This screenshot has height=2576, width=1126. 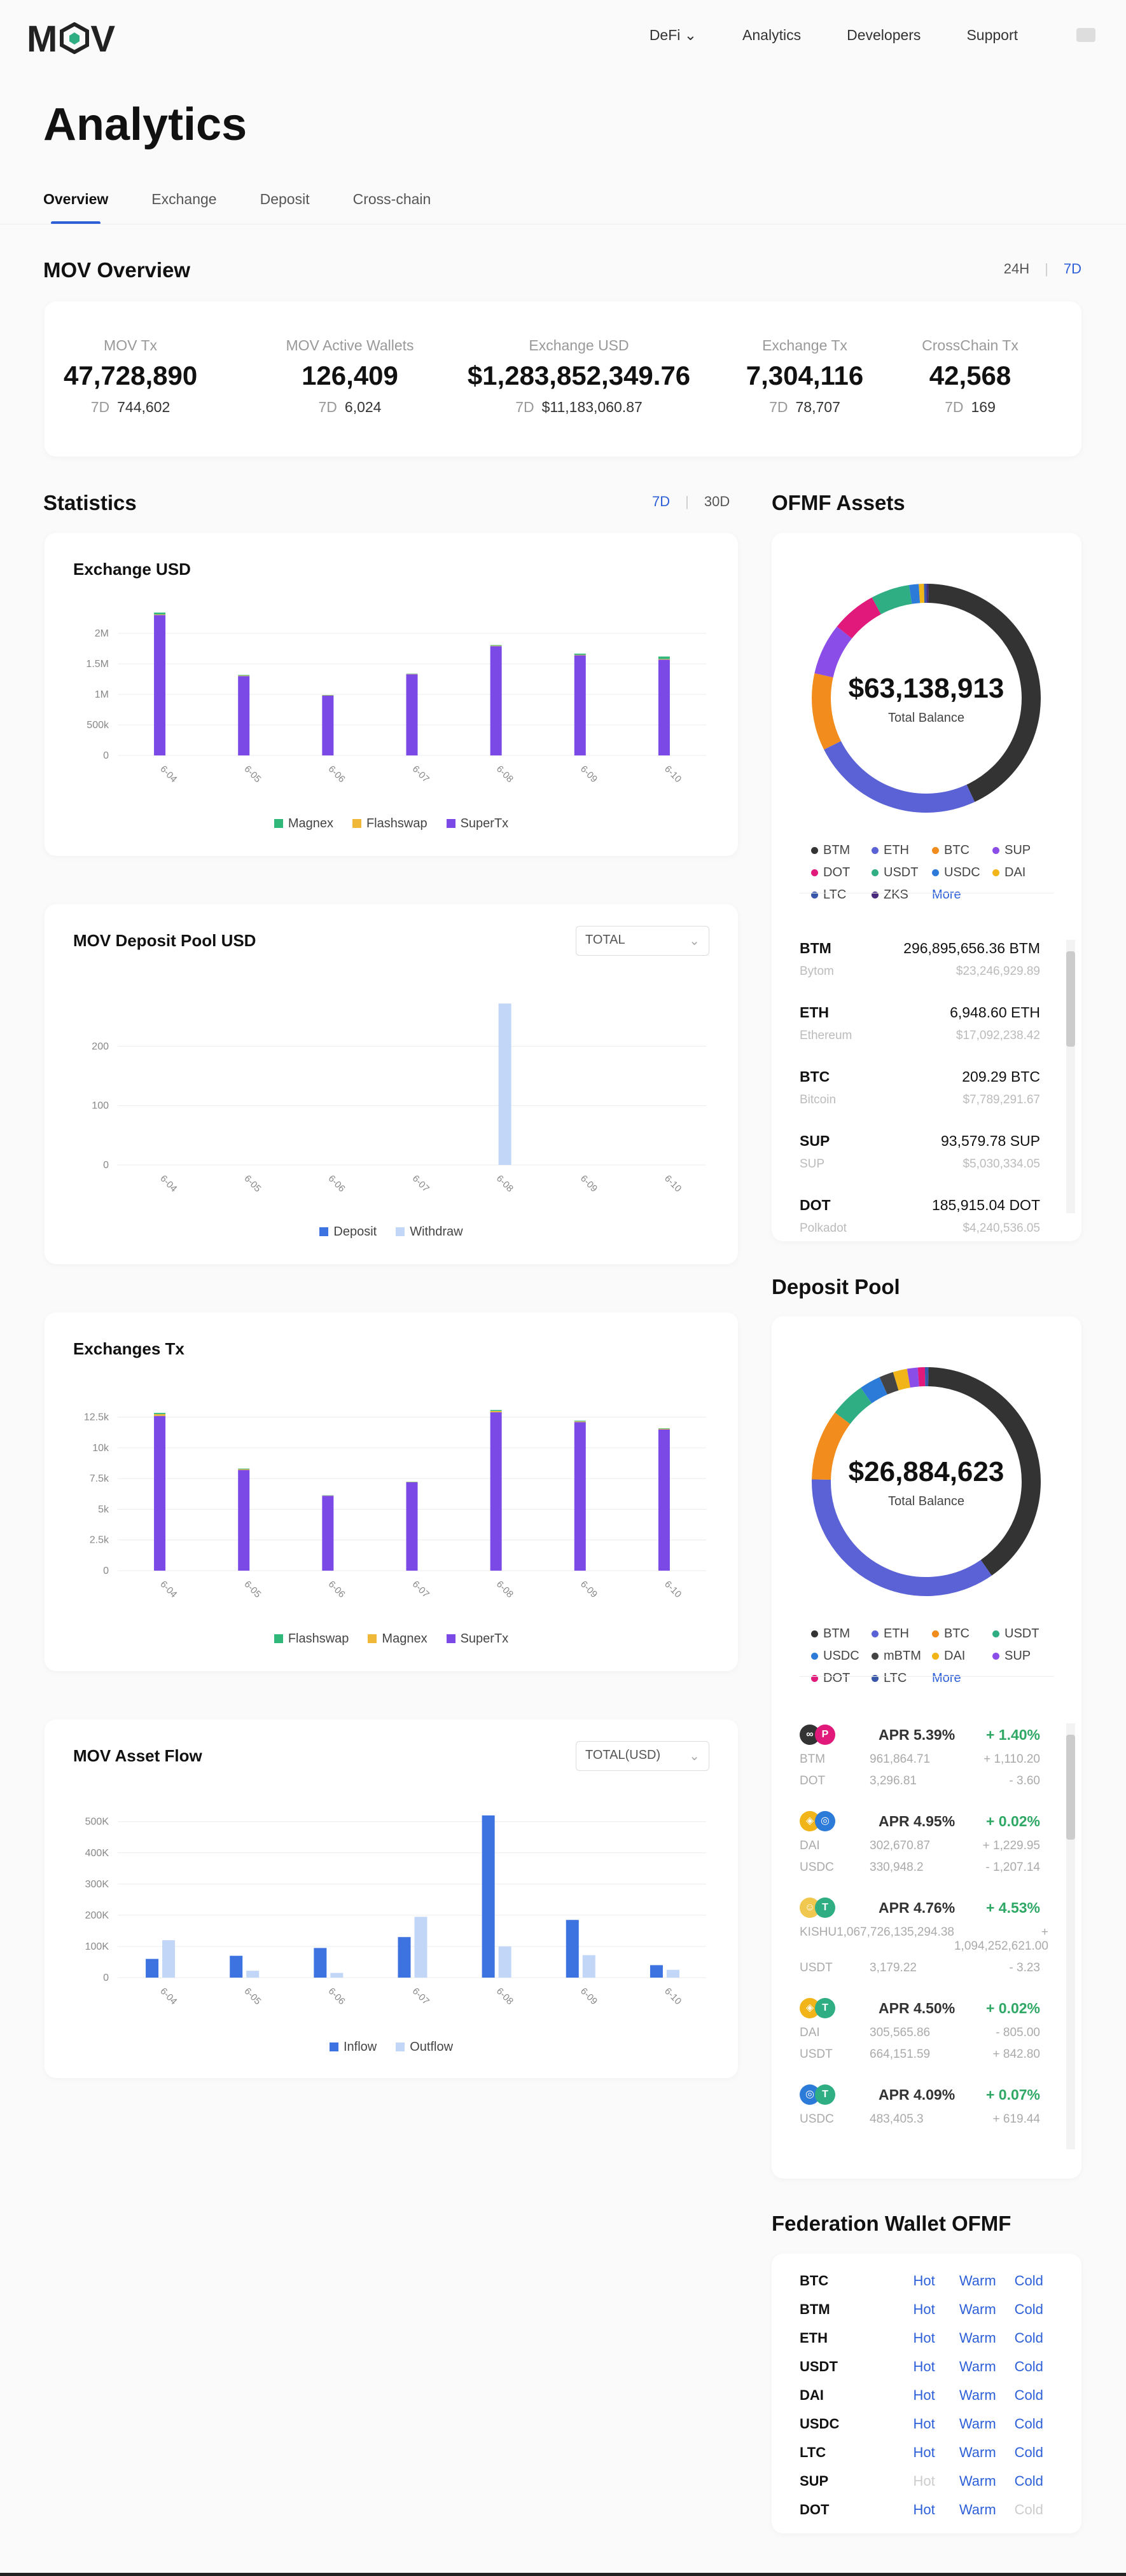 I want to click on slice-btc, so click(x=827, y=711).